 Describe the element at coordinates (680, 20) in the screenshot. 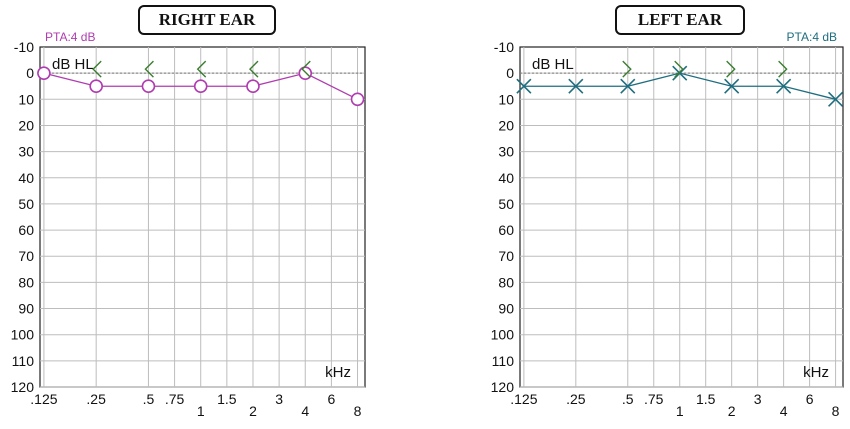

I see `left-ear-title: LEFT EAR` at that location.